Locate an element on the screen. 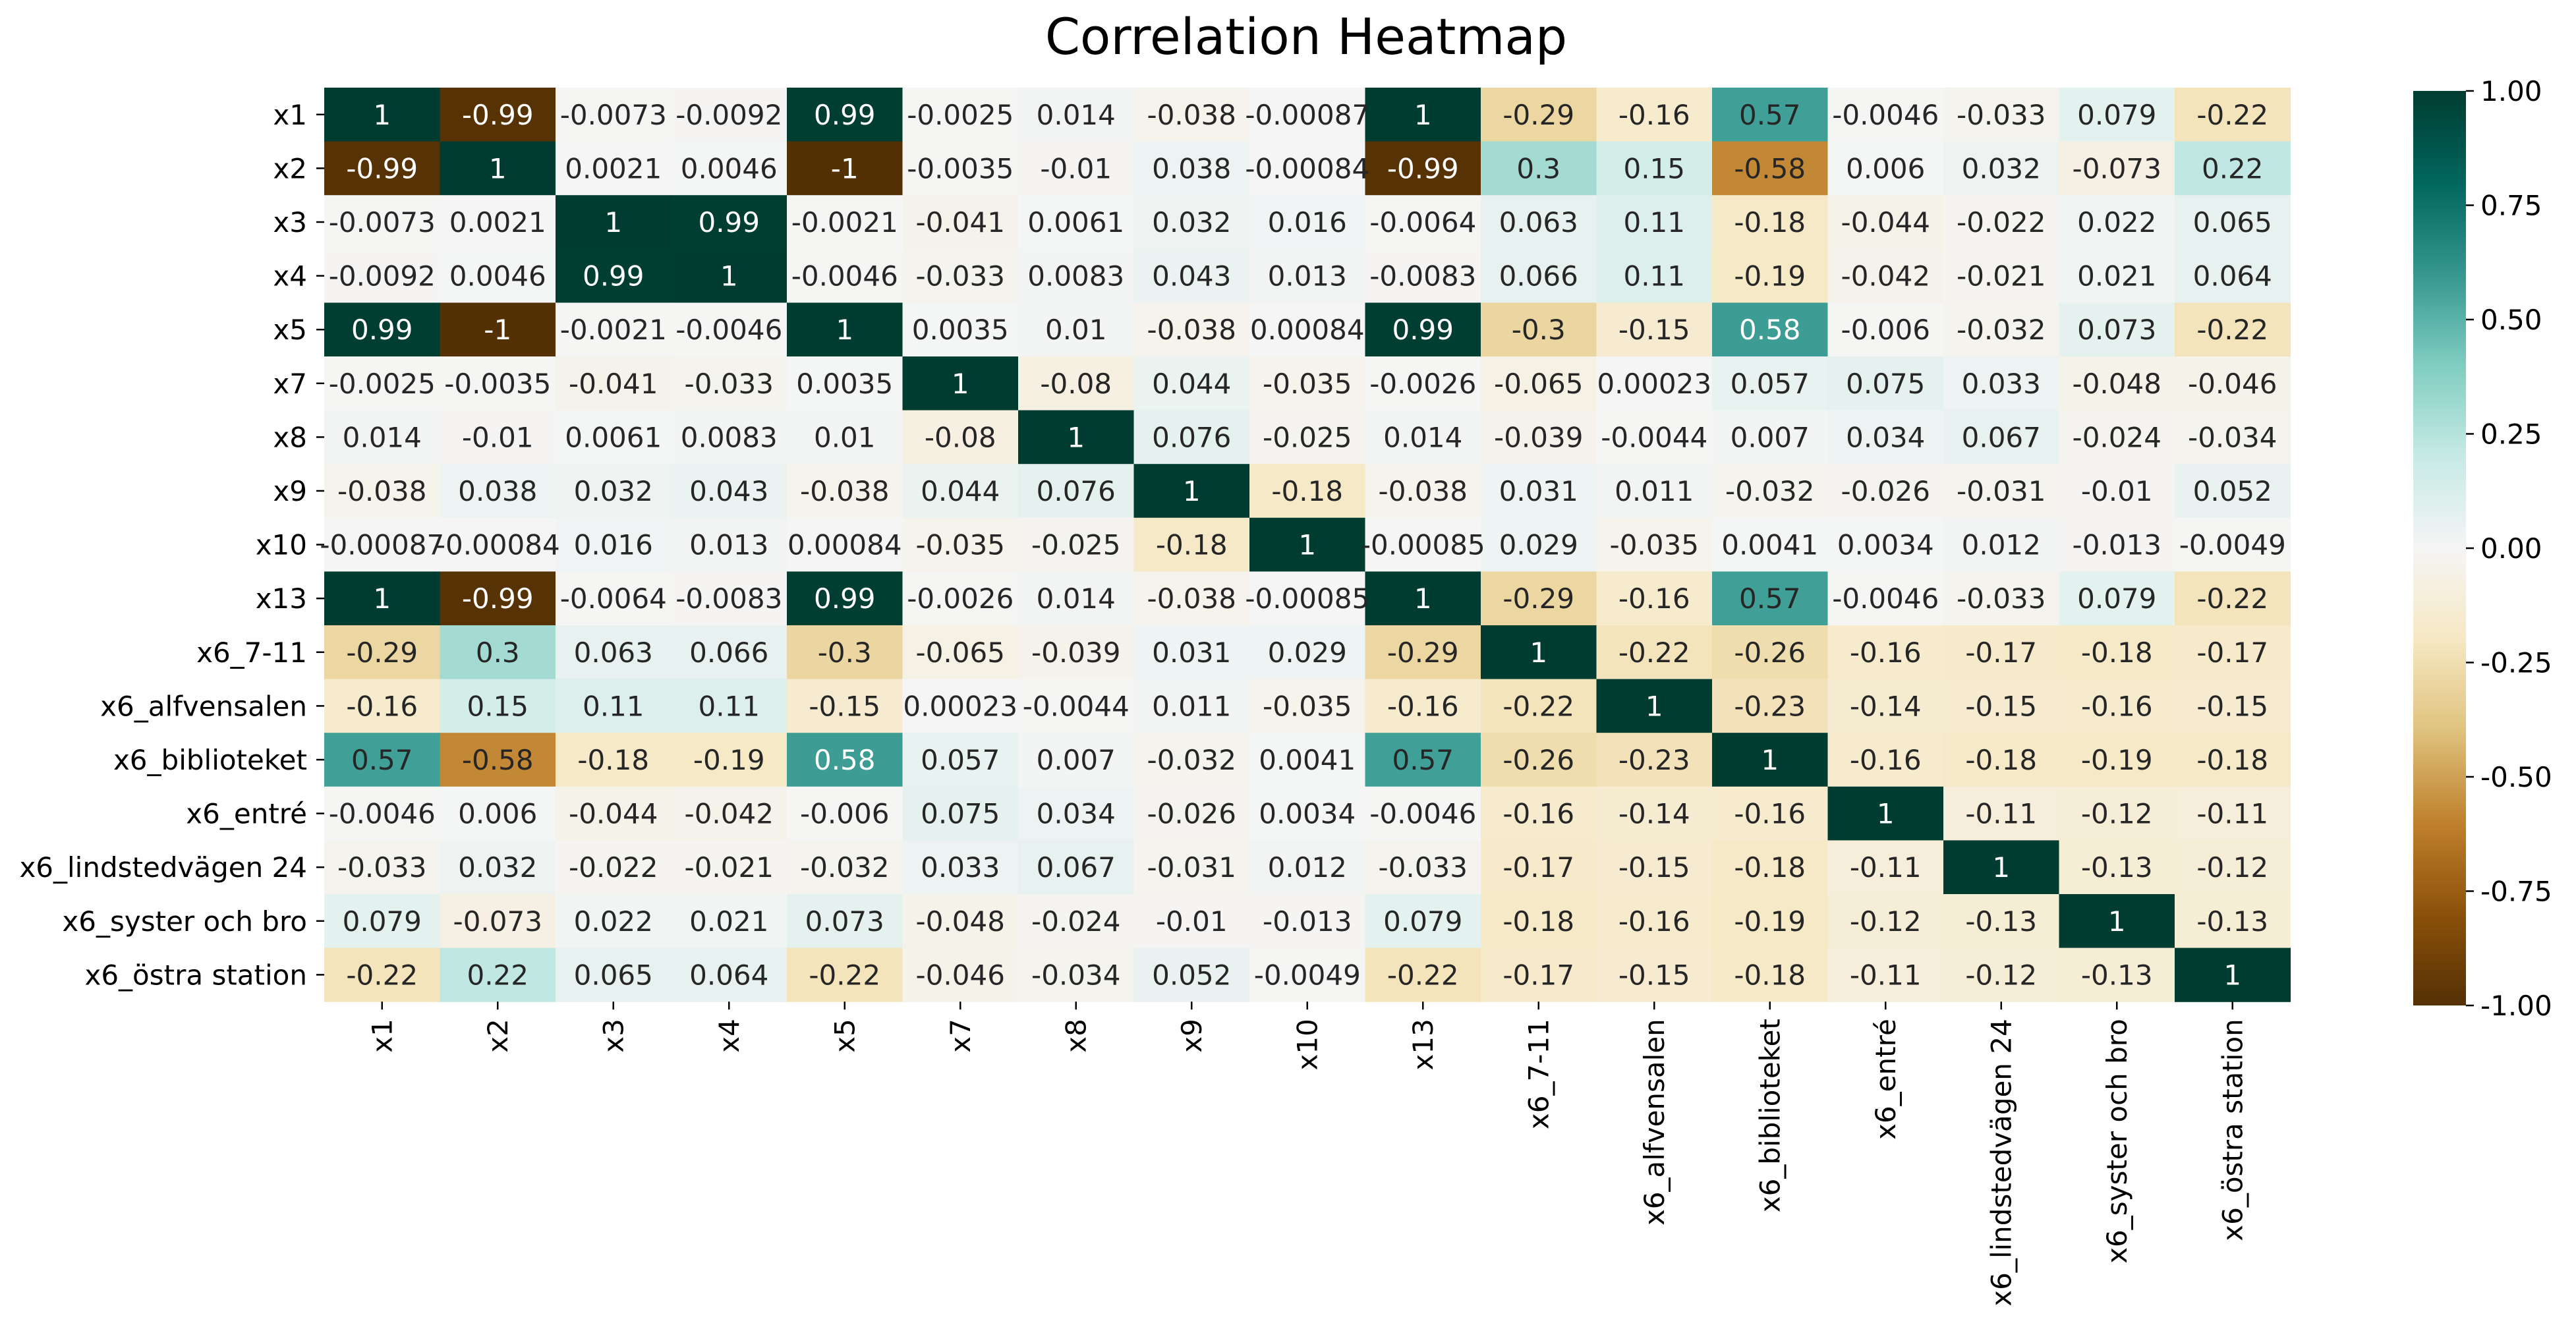 The width and height of the screenshot is (2576, 1327). heatmap-cell-r7-c14 is located at coordinates (2002, 491).